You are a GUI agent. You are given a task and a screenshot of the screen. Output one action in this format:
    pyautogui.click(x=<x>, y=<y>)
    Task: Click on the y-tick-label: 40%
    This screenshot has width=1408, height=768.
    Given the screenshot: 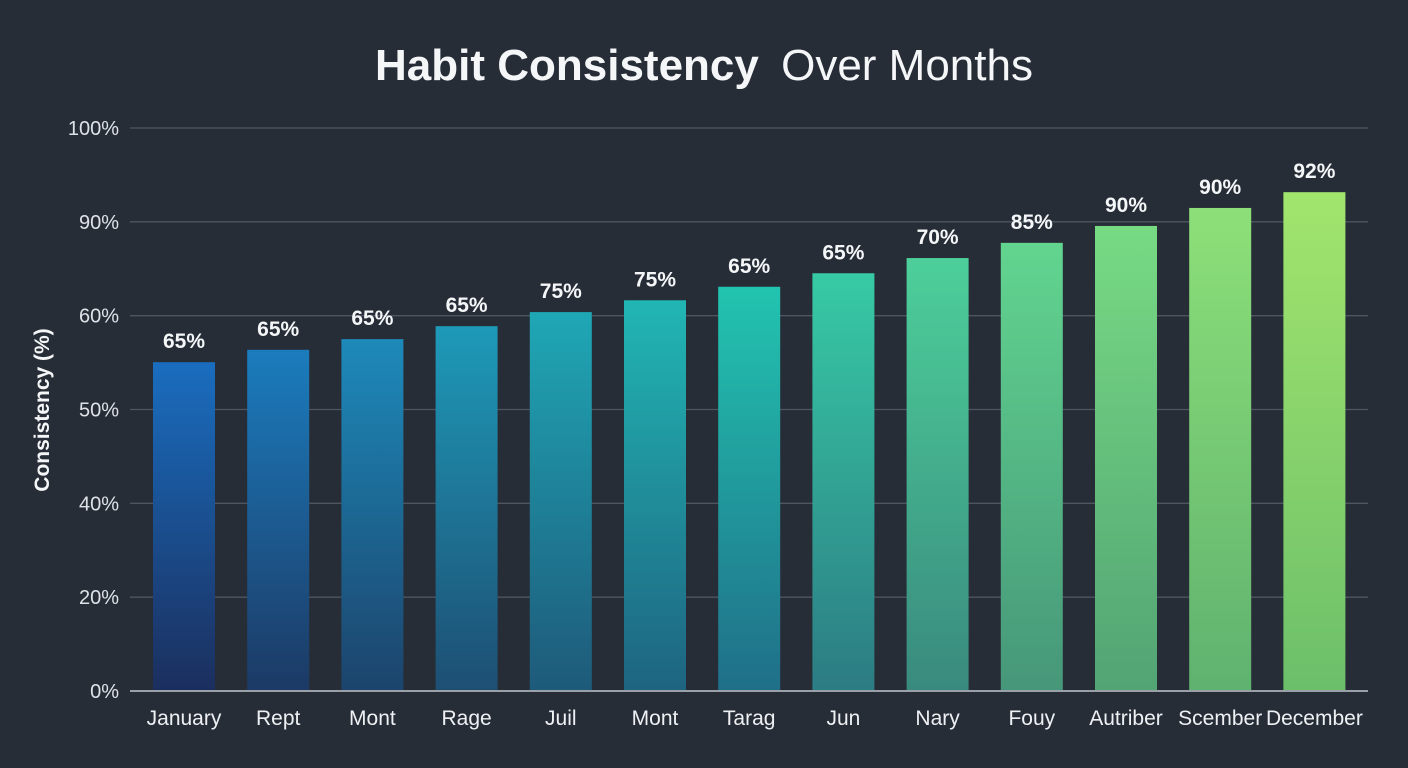 What is the action you would take?
    pyautogui.click(x=99, y=504)
    